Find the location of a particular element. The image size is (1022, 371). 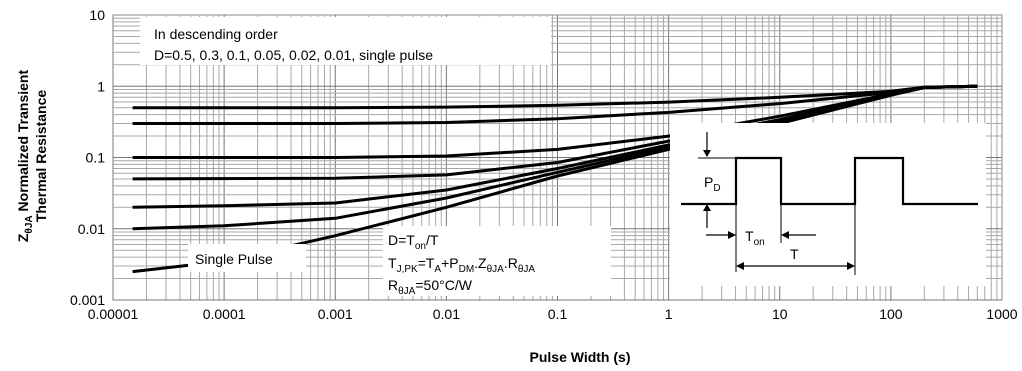

single-pulse-label-box: Single Pulse is located at coordinates (247, 258).